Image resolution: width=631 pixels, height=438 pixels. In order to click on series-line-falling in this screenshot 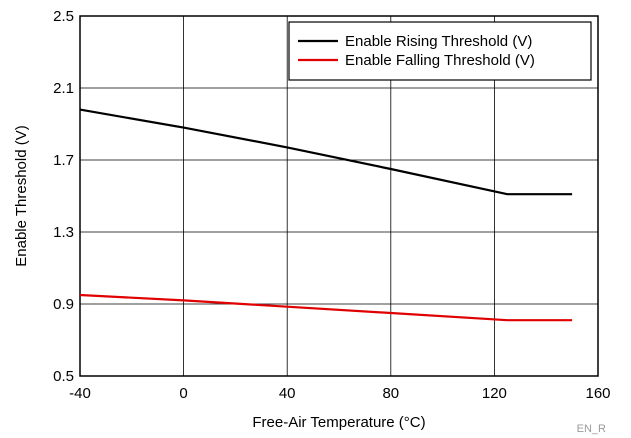, I will do `click(326, 307)`.